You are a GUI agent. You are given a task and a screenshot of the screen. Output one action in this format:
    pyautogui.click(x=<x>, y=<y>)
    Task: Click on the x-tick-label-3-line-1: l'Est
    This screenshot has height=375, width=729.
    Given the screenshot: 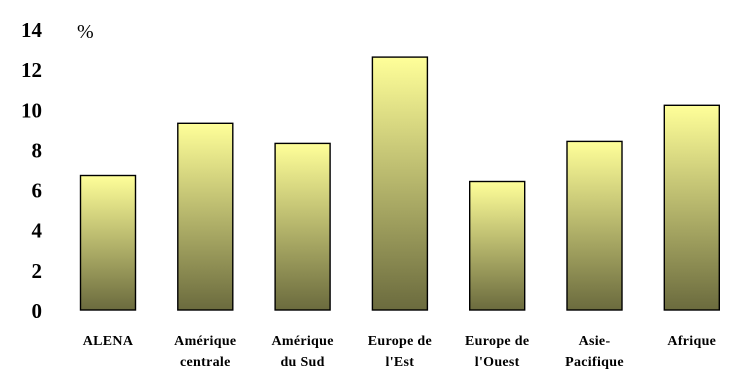 What is the action you would take?
    pyautogui.click(x=400, y=362)
    